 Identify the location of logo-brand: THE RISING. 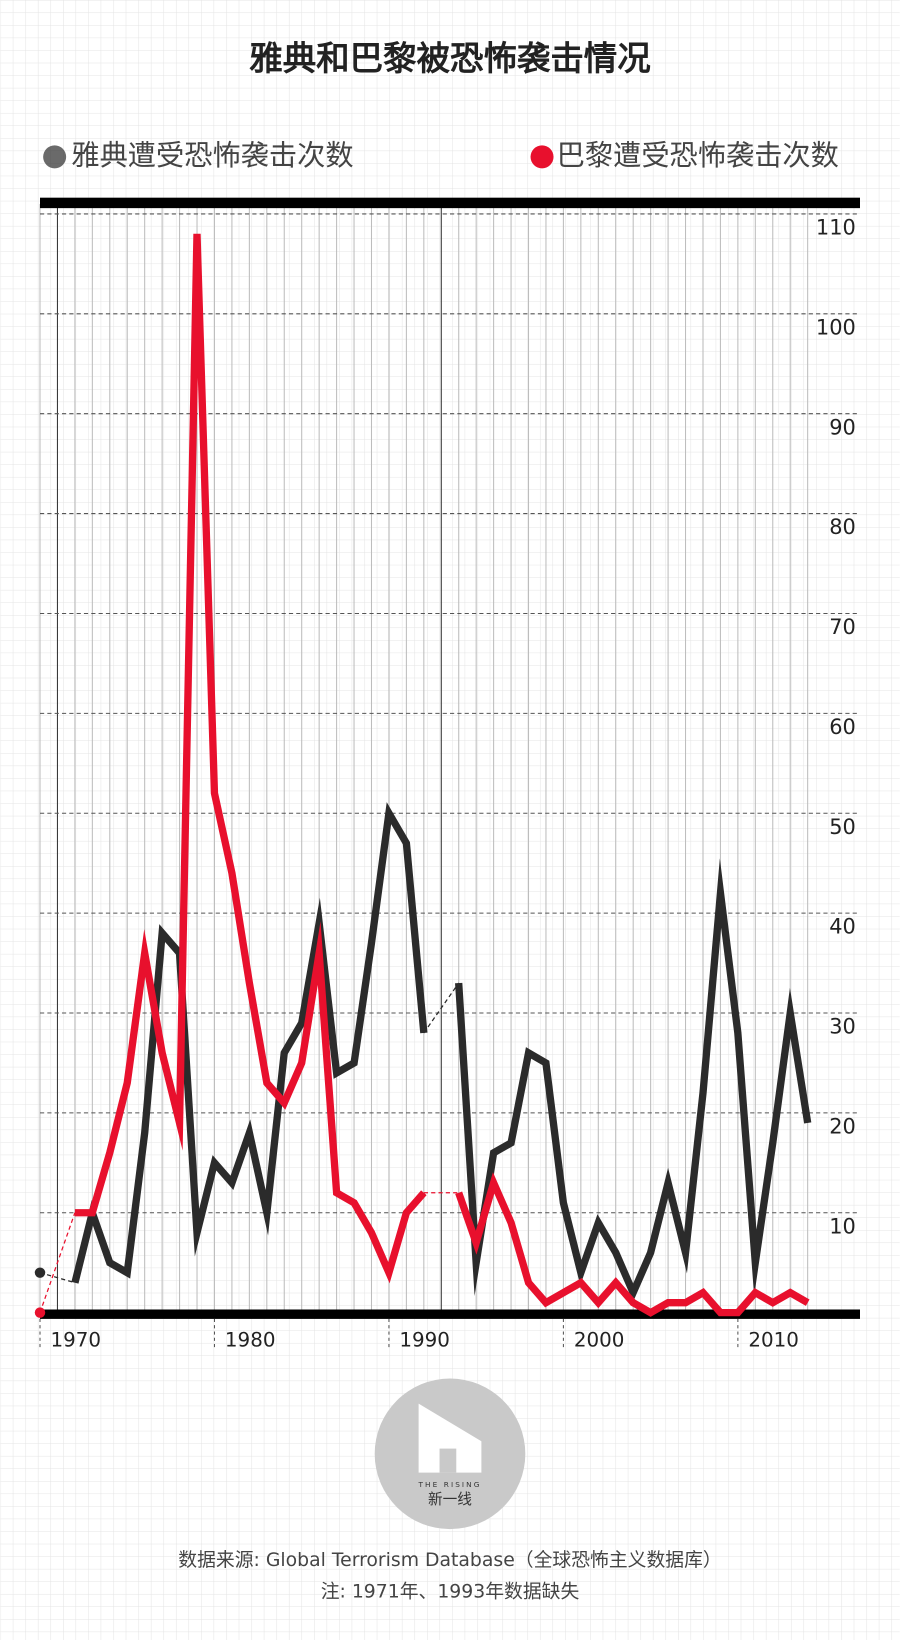
(449, 1484).